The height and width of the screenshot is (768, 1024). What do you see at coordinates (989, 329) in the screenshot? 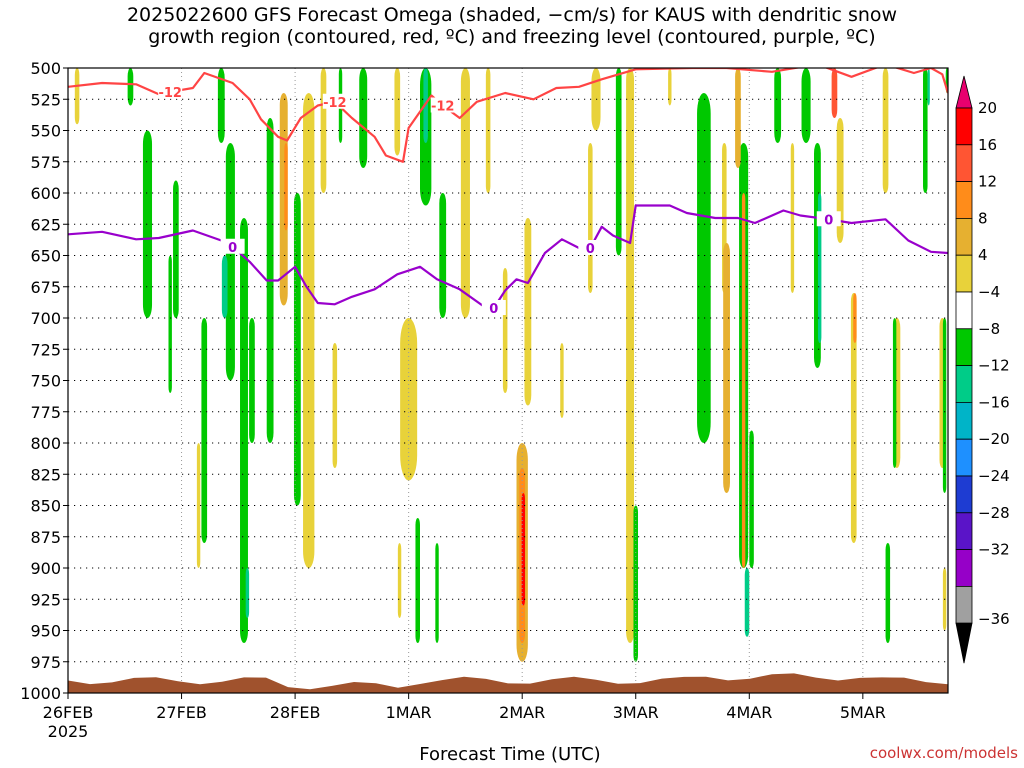
I see `colorbar-label: −8` at bounding box center [989, 329].